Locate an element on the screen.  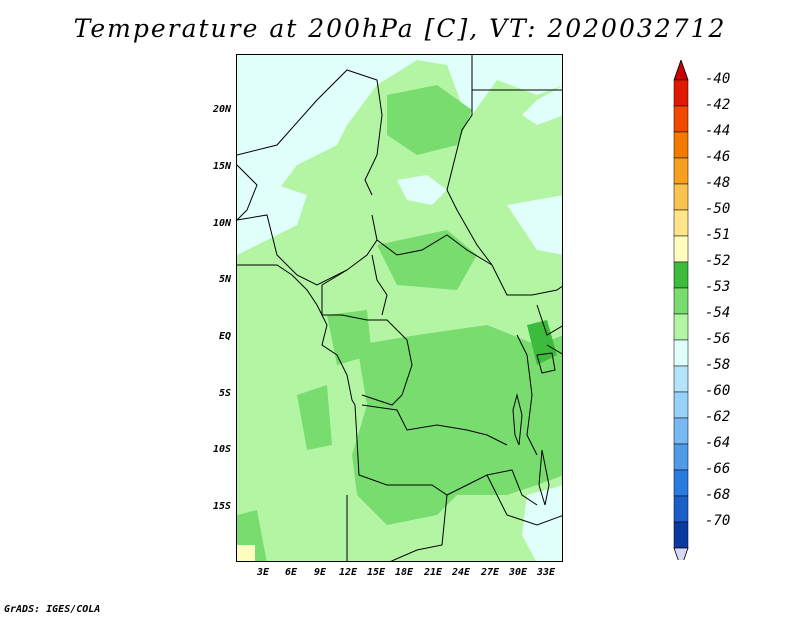
colorbar-level-label: -58 is located at coordinates (718, 365).